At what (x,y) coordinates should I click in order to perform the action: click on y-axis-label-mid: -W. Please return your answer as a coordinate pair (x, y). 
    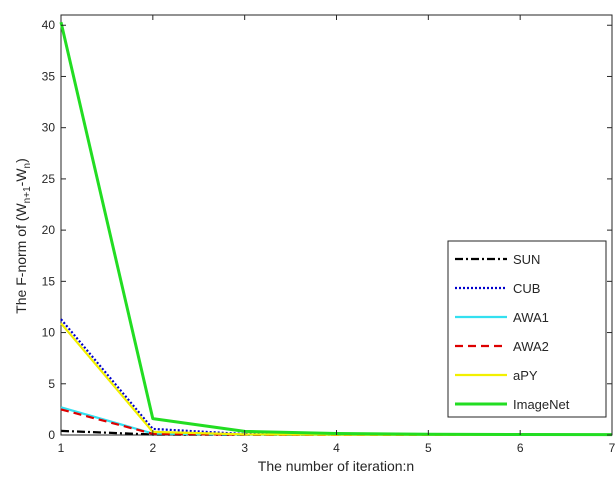
    Looking at the image, I should click on (21, 177).